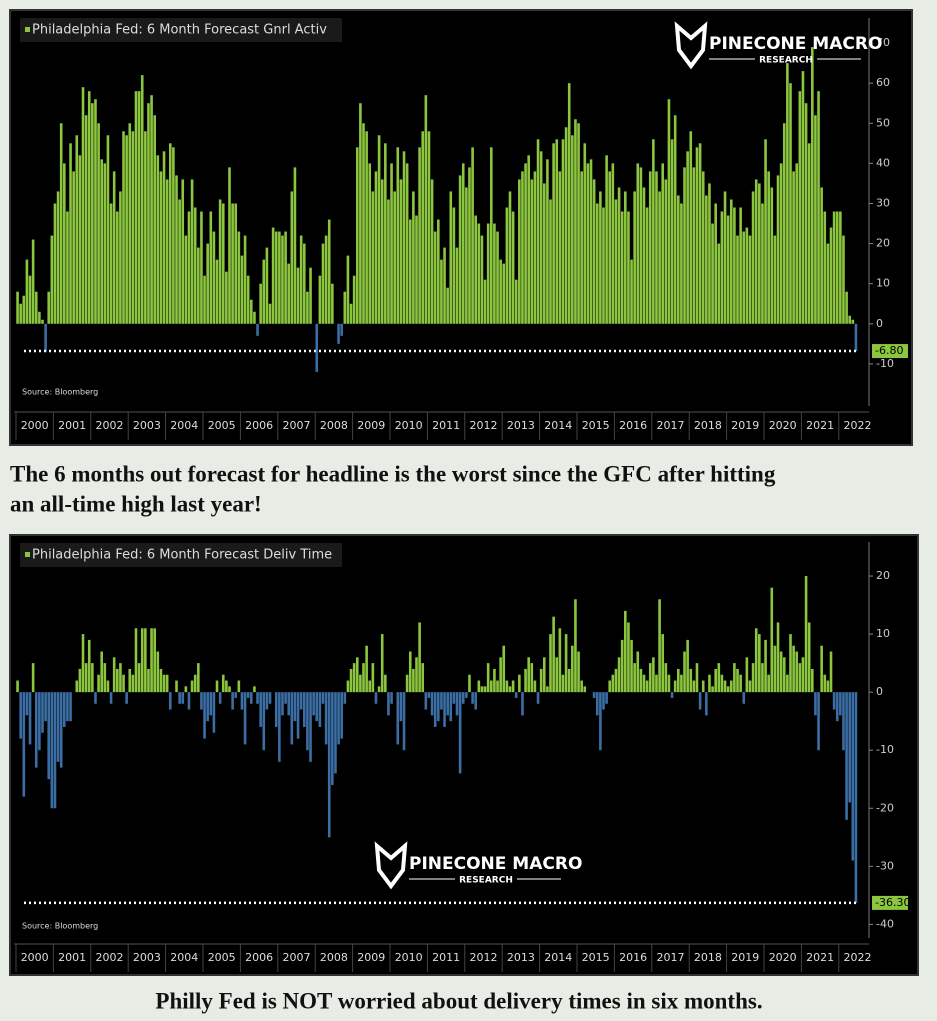  Describe the element at coordinates (446, 957) in the screenshot. I see `x-tick-label: 2011` at that location.